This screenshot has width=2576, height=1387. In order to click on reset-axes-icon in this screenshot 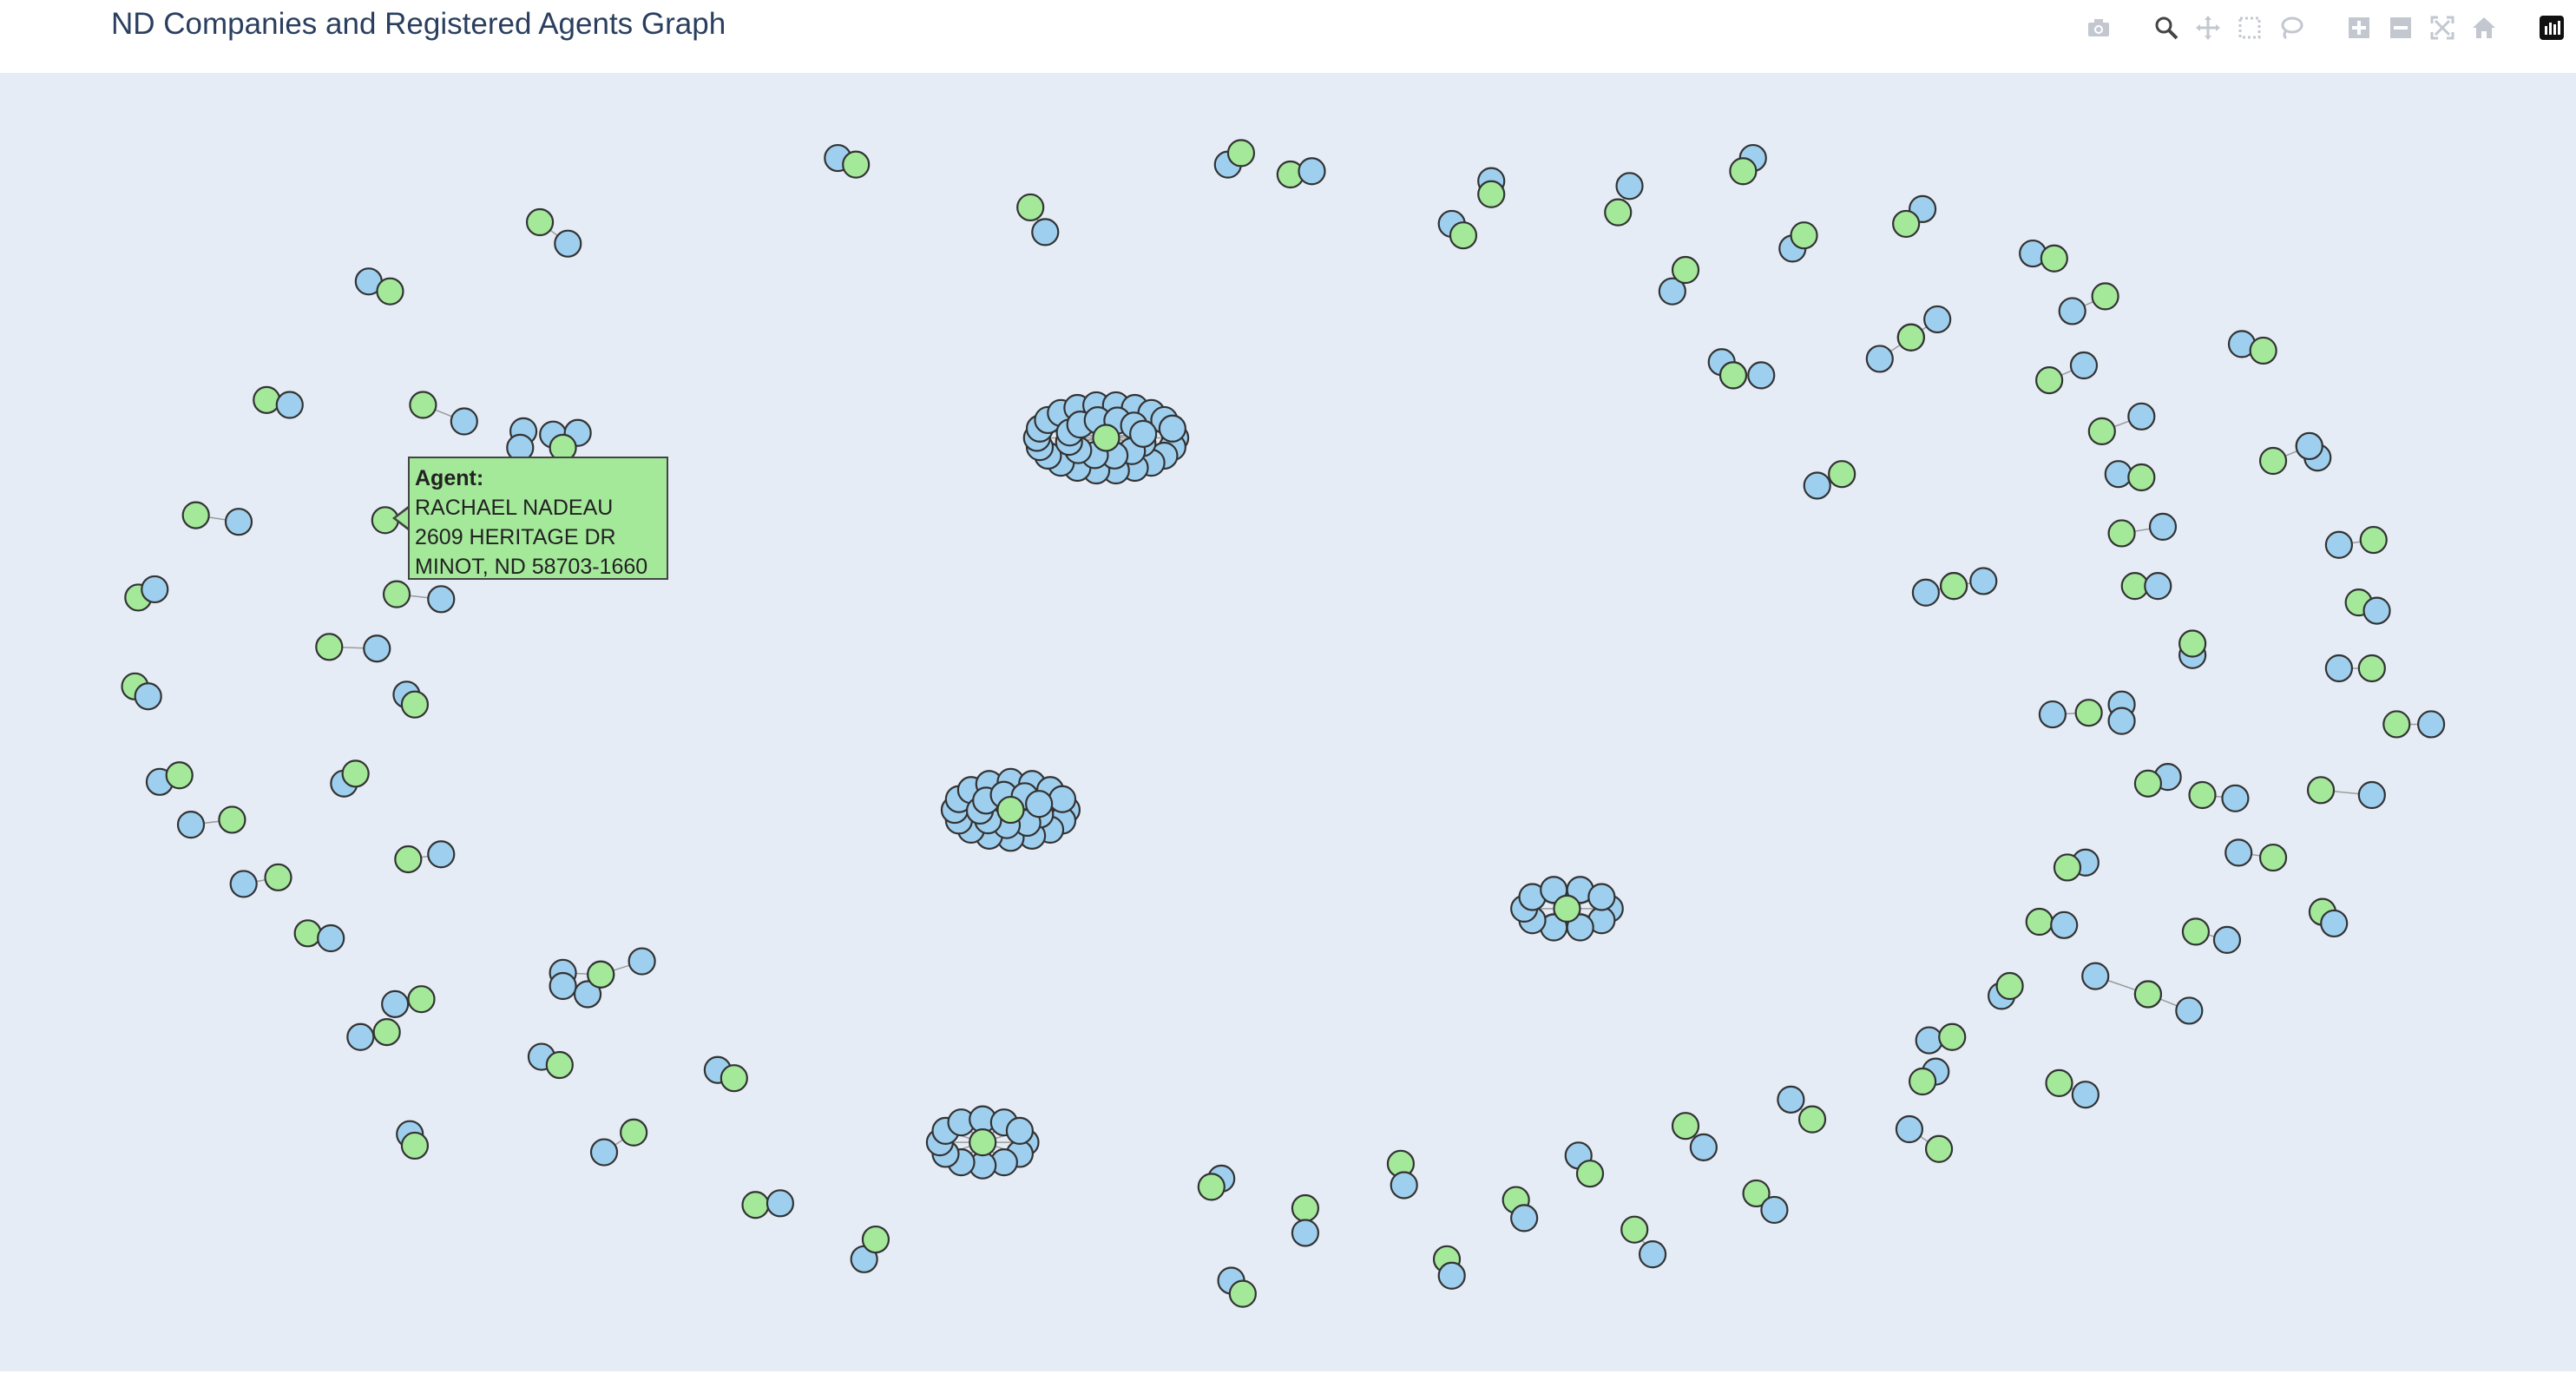, I will do `click(2484, 28)`.